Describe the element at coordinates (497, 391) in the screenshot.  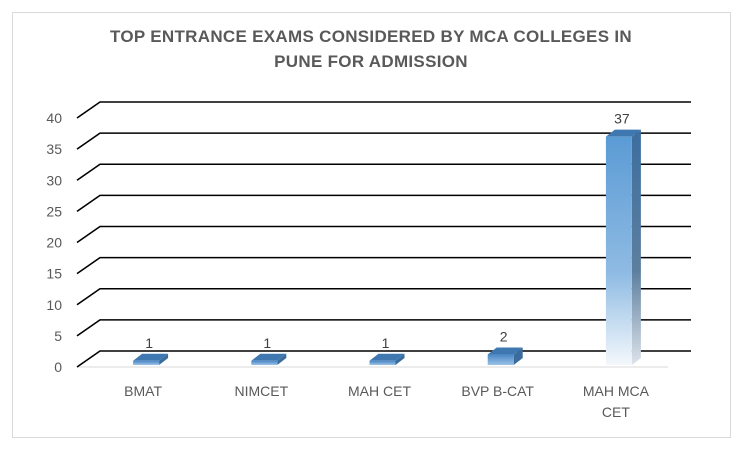
I see `x-category-label: BVP B-CAT` at that location.